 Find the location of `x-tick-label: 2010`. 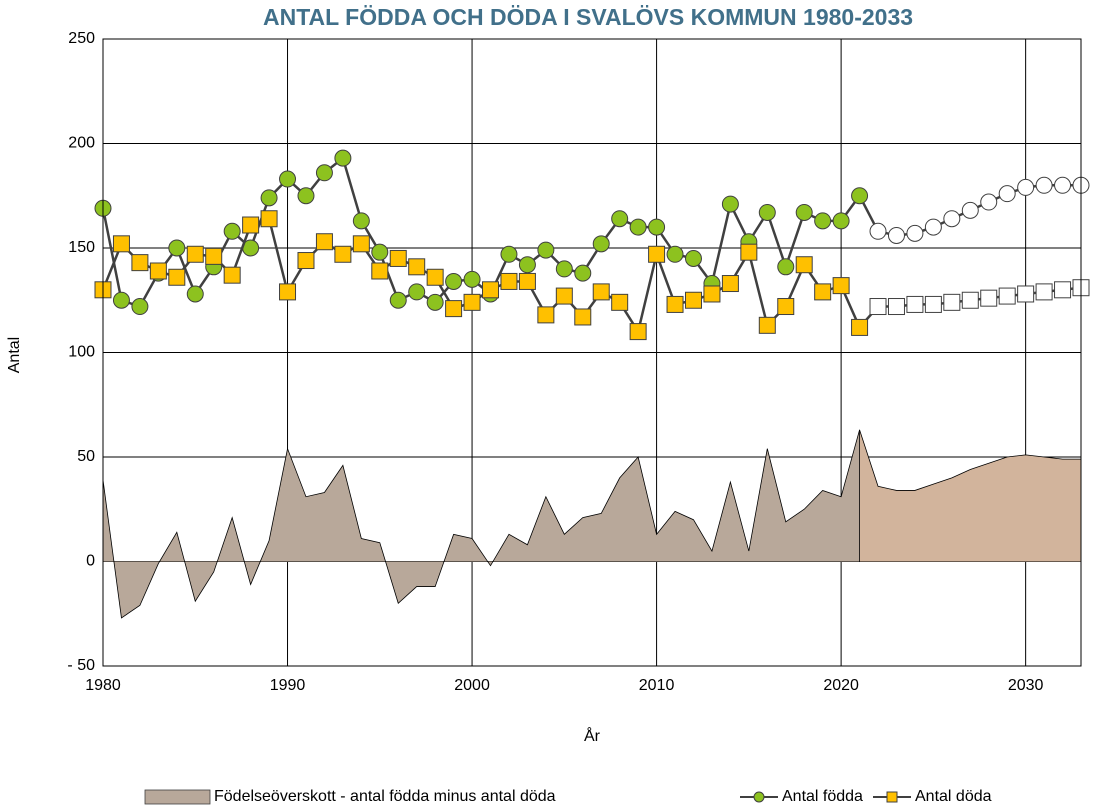

x-tick-label: 2010 is located at coordinates (657, 685).